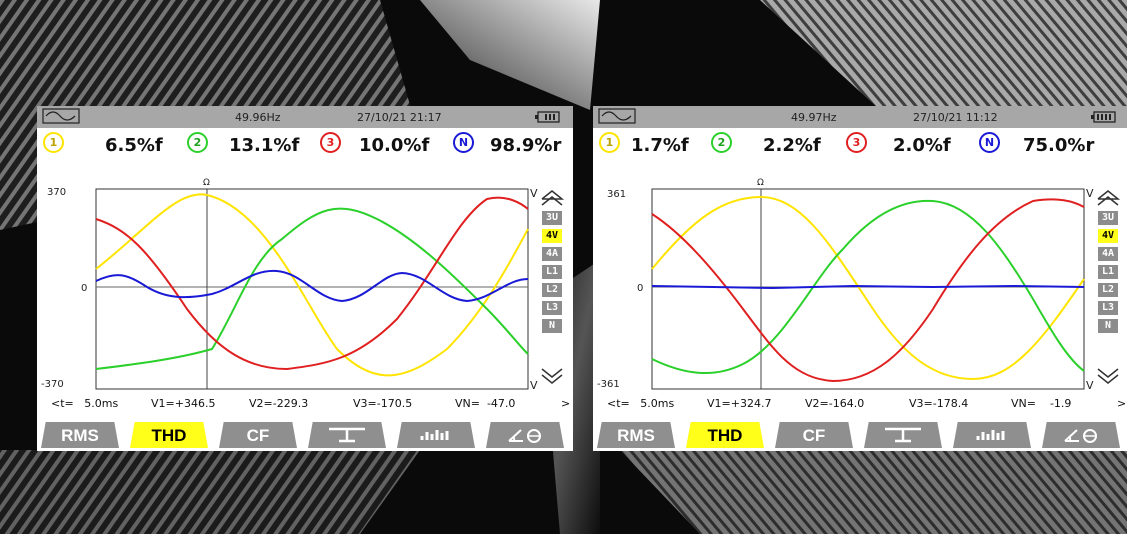  I want to click on cursor-v3: V3=-178.4, so click(939, 403).